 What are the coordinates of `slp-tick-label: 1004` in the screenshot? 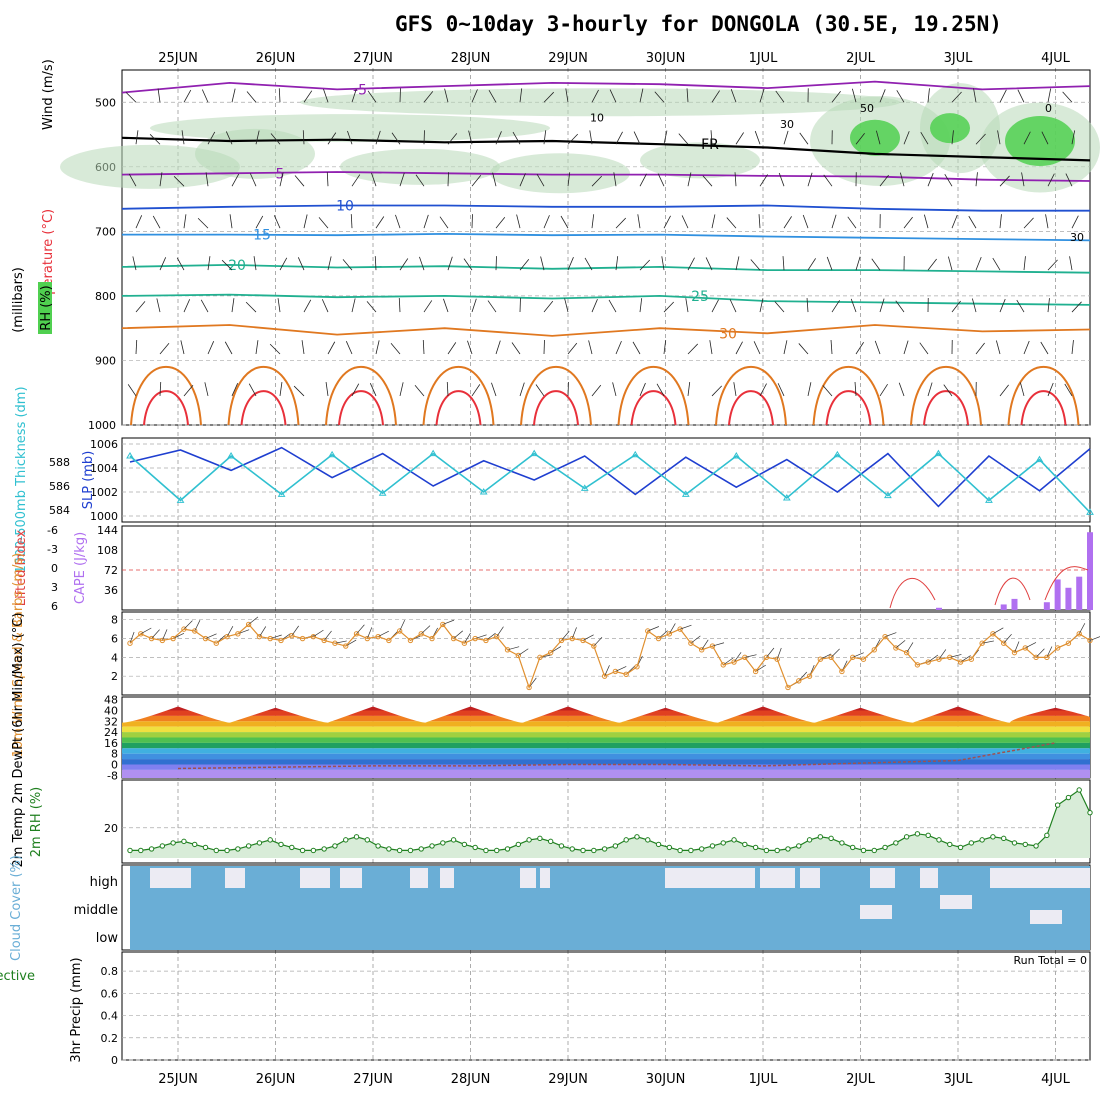 It's located at (104, 468).